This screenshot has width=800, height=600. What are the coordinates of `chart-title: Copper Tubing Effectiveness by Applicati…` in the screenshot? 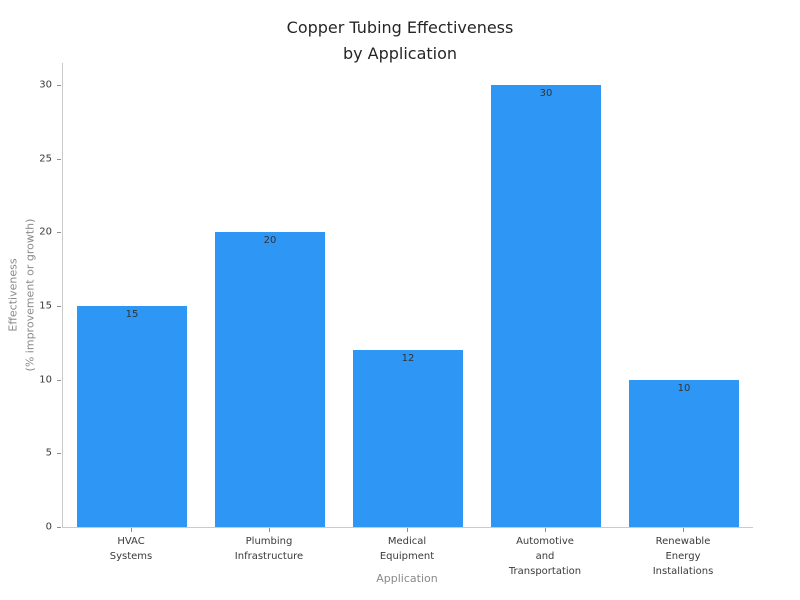 It's located at (400, 40).